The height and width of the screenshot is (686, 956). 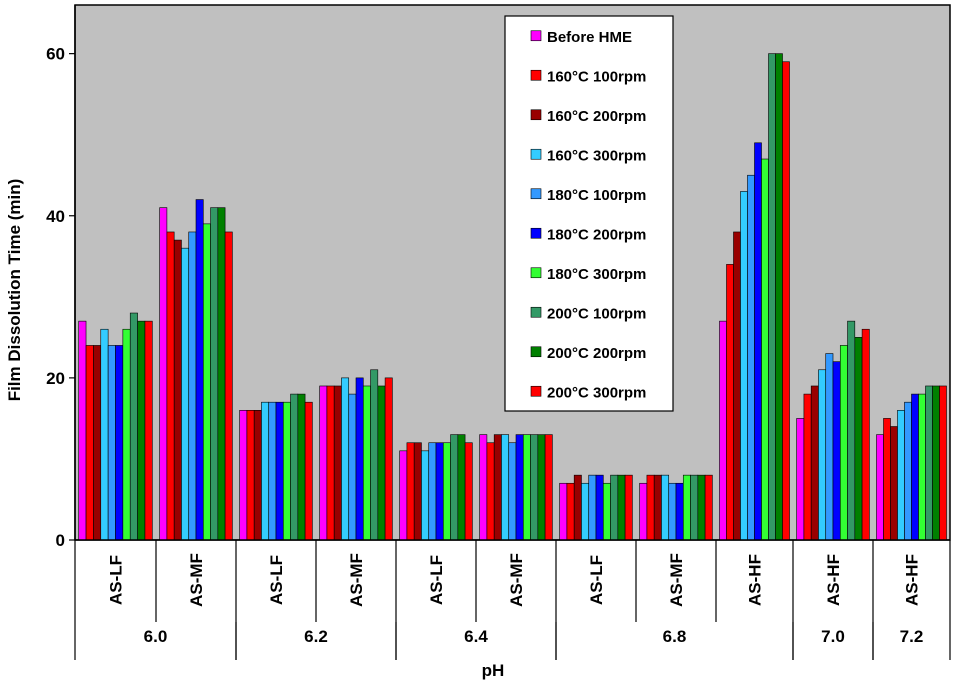 What do you see at coordinates (675, 636) in the screenshot?
I see `group-label: 6.8` at bounding box center [675, 636].